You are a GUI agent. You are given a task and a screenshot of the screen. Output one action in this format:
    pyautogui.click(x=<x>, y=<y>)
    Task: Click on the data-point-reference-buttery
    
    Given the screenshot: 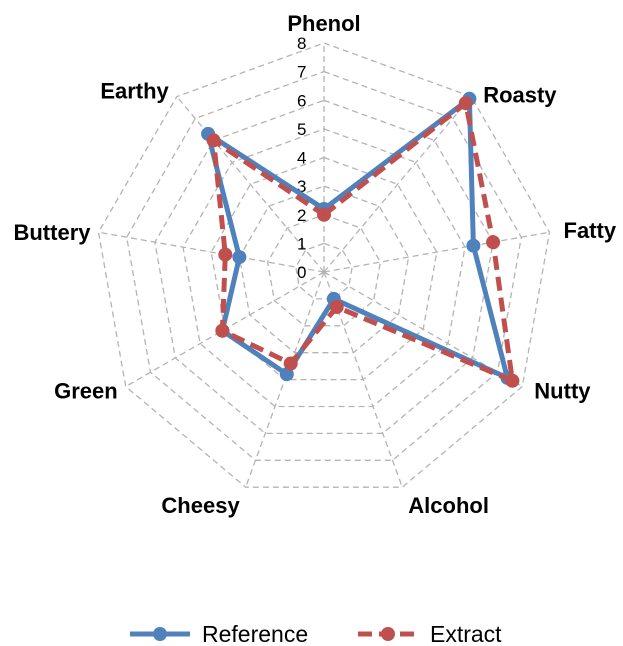 What is the action you would take?
    pyautogui.click(x=239, y=257)
    